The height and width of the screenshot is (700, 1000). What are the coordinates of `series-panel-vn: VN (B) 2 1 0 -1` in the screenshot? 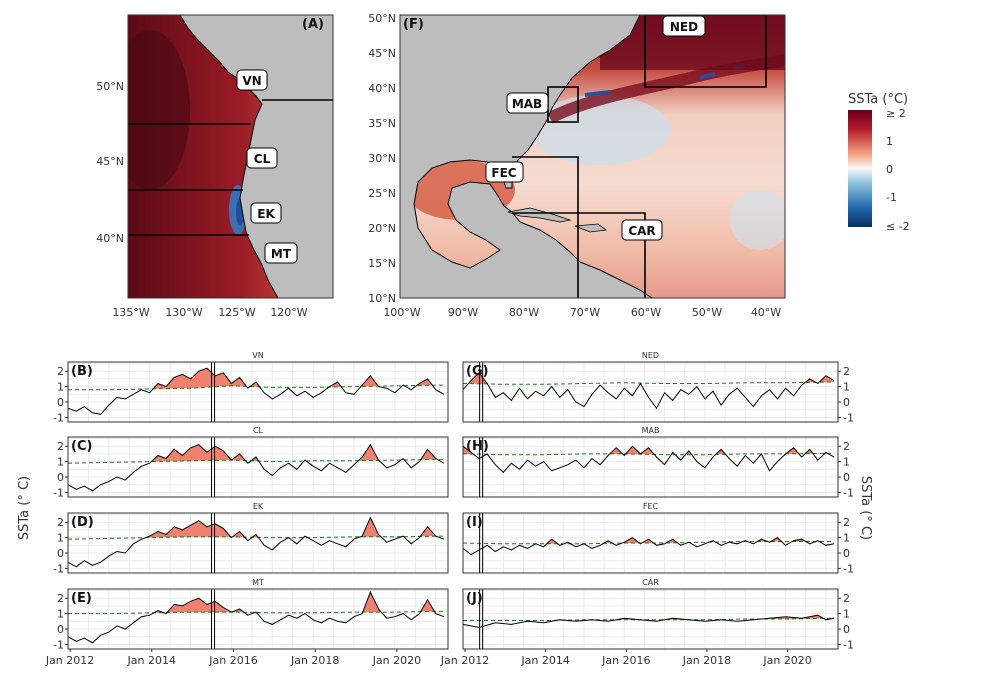 It's located at (251, 387).